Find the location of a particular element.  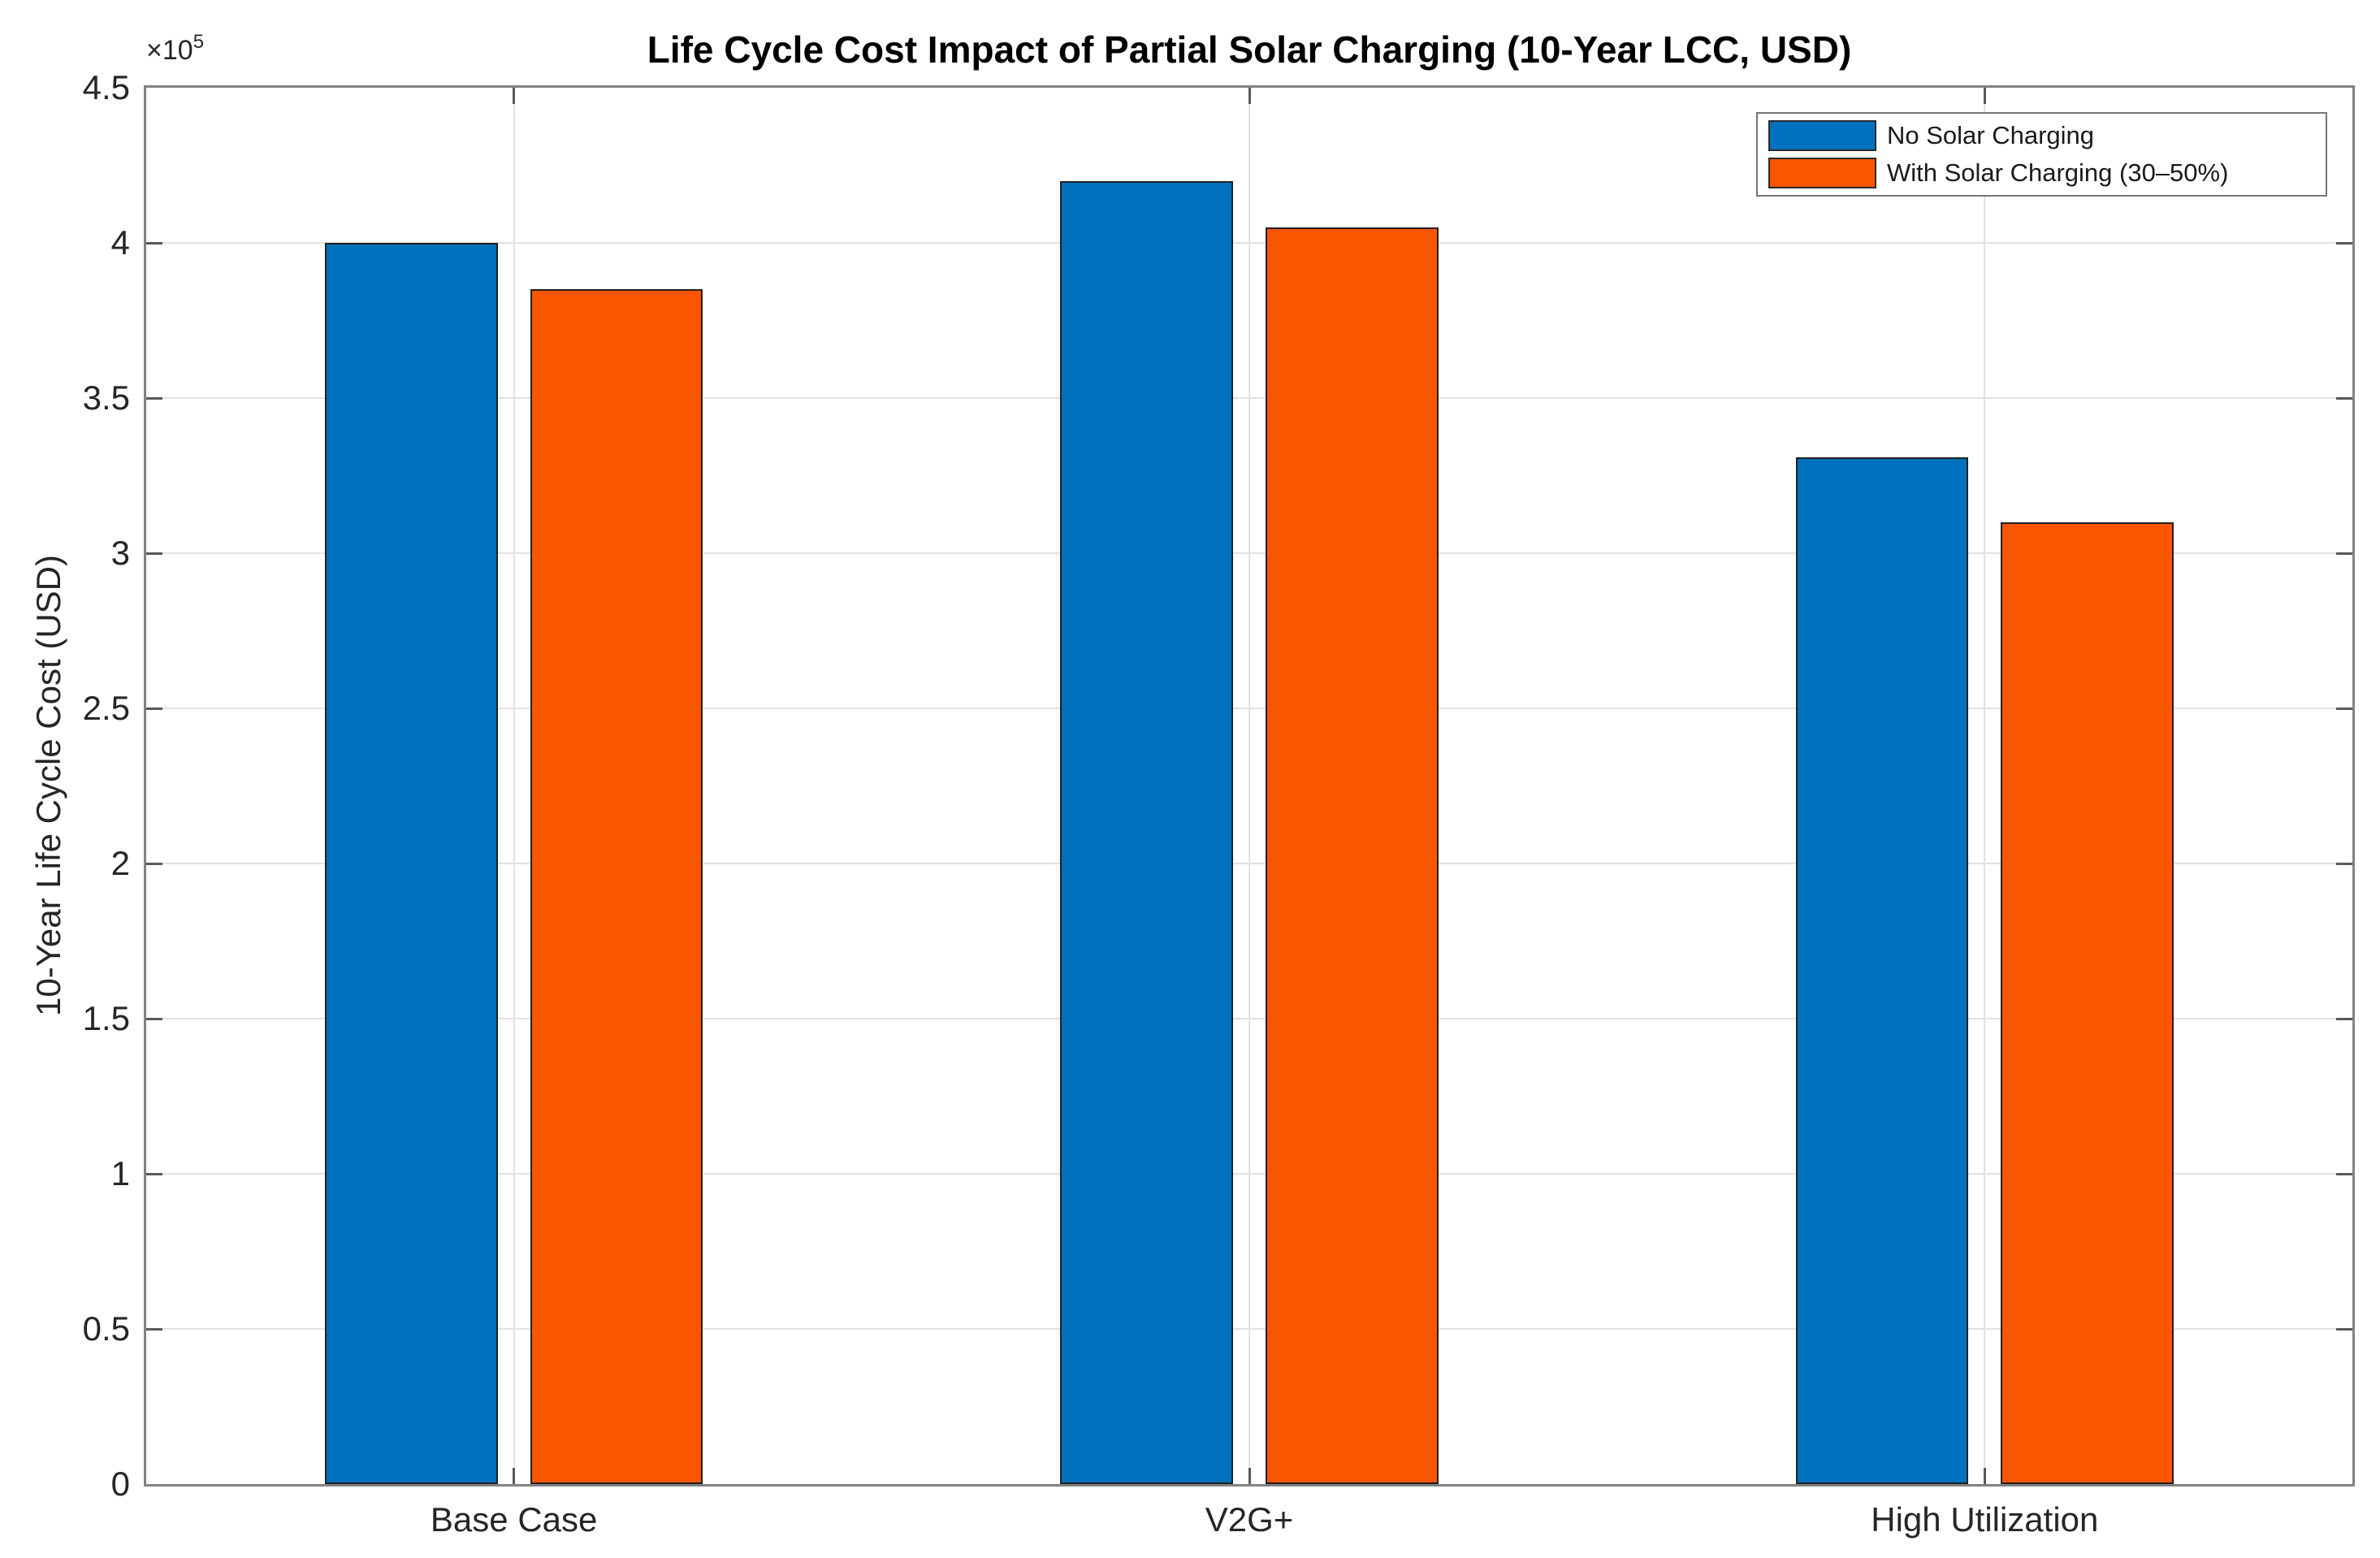

y-tick-label: 2.5 is located at coordinates (106, 708).